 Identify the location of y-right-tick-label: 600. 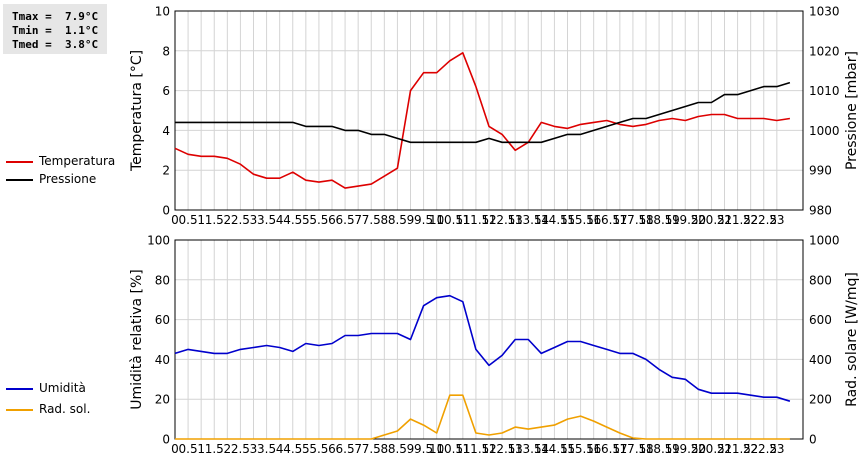
(820, 320).